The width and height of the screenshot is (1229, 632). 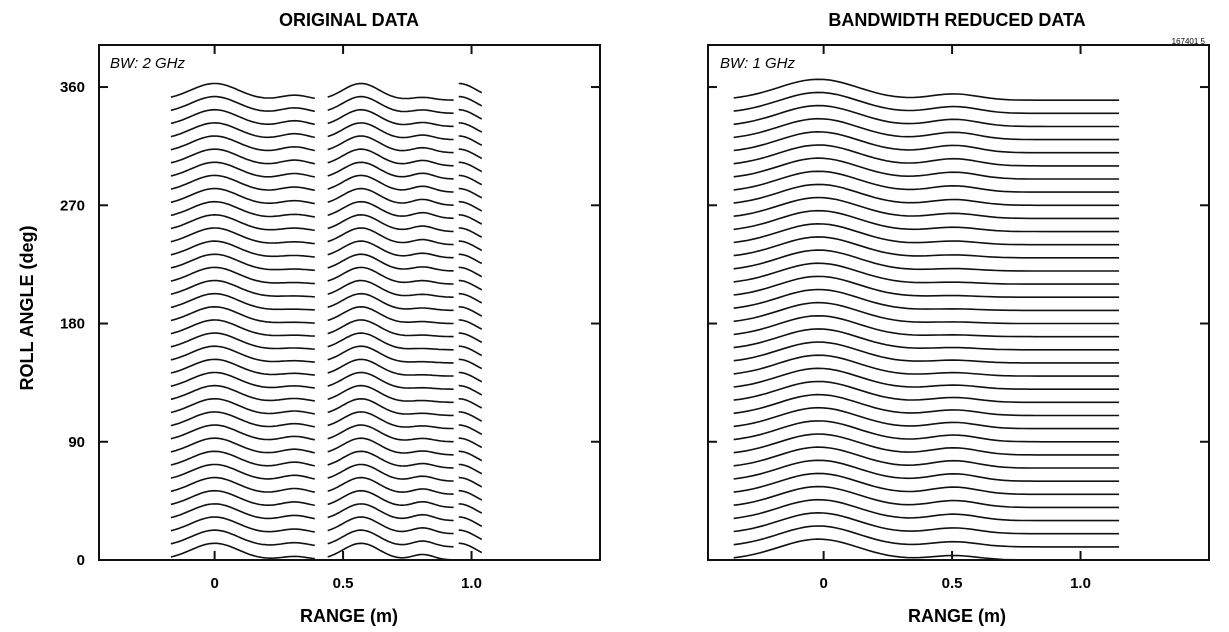 I want to click on right-chart-title: BANDWIDTH REDUCED DATA, so click(x=956, y=20).